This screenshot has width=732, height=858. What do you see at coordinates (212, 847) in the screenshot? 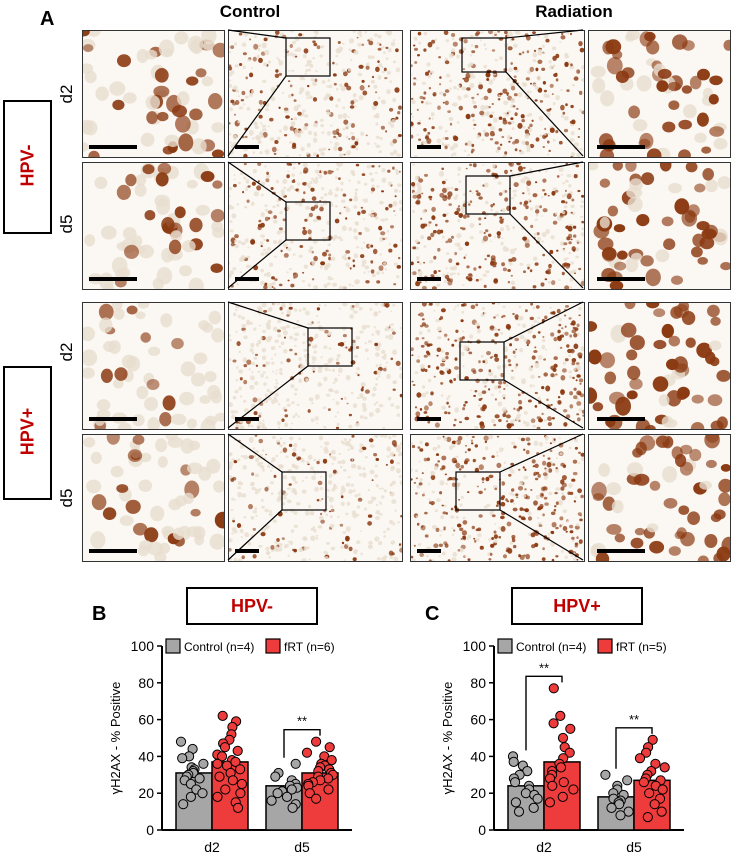
I see `x-tick-label: d2` at bounding box center [212, 847].